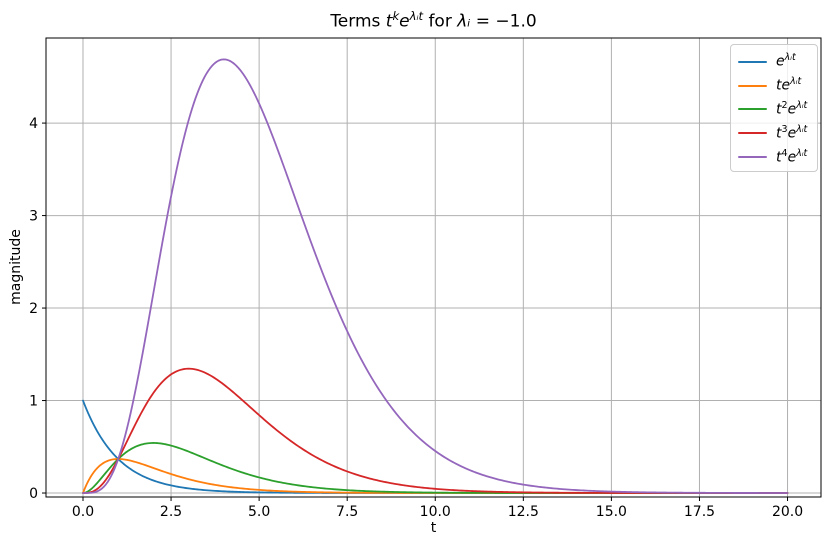 The height and width of the screenshot is (552, 833). I want to click on math-text: λᵢ, so click(464, 21).